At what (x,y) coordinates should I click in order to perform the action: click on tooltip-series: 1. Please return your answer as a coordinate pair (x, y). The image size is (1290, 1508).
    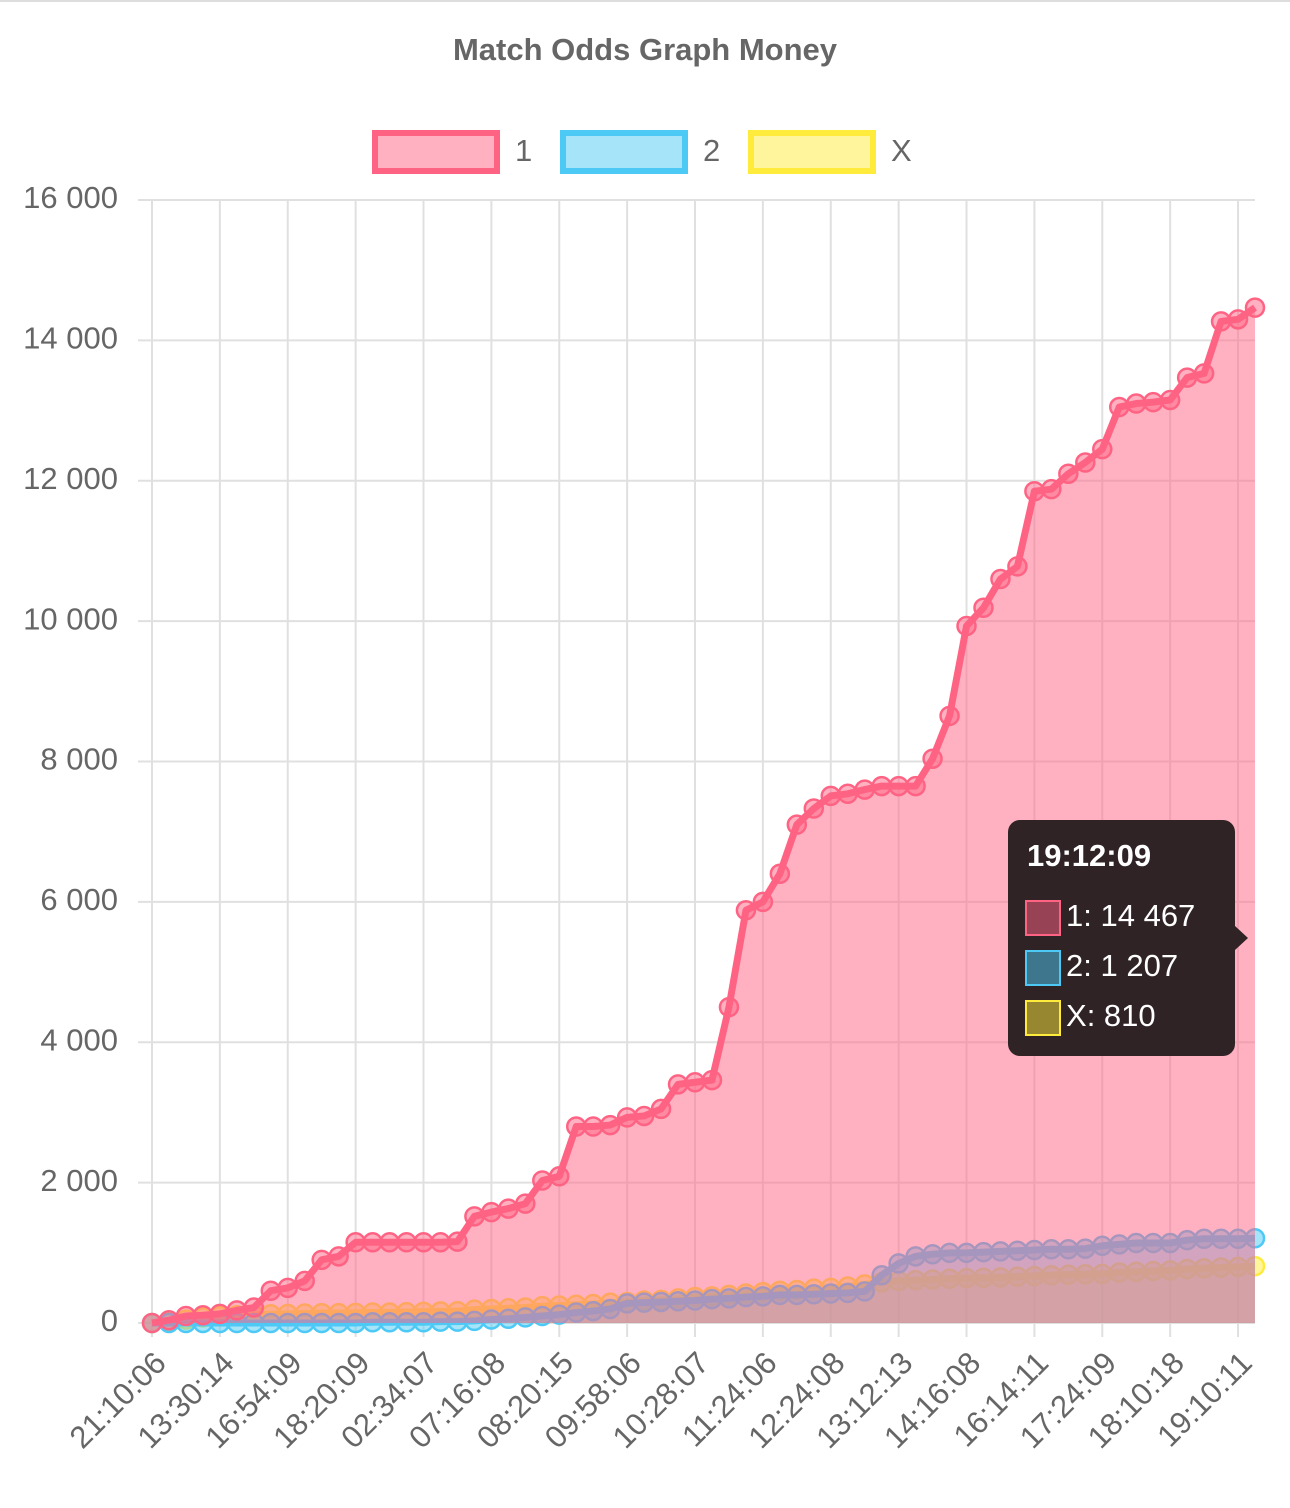
    Looking at the image, I should click on (1074, 915).